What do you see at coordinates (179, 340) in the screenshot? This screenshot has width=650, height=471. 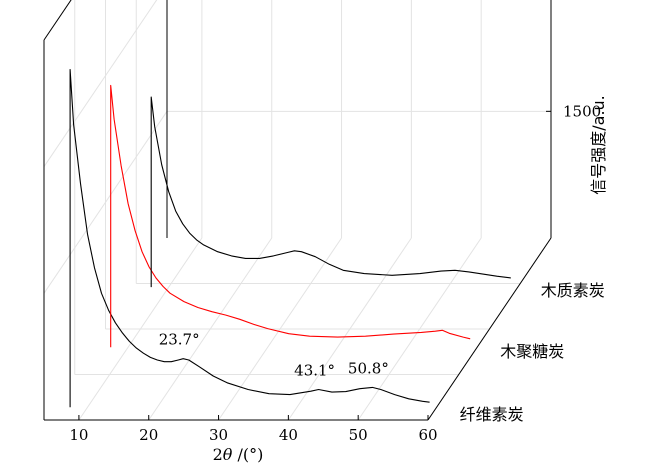 I see `peak-annotation-0: 23.7°` at bounding box center [179, 340].